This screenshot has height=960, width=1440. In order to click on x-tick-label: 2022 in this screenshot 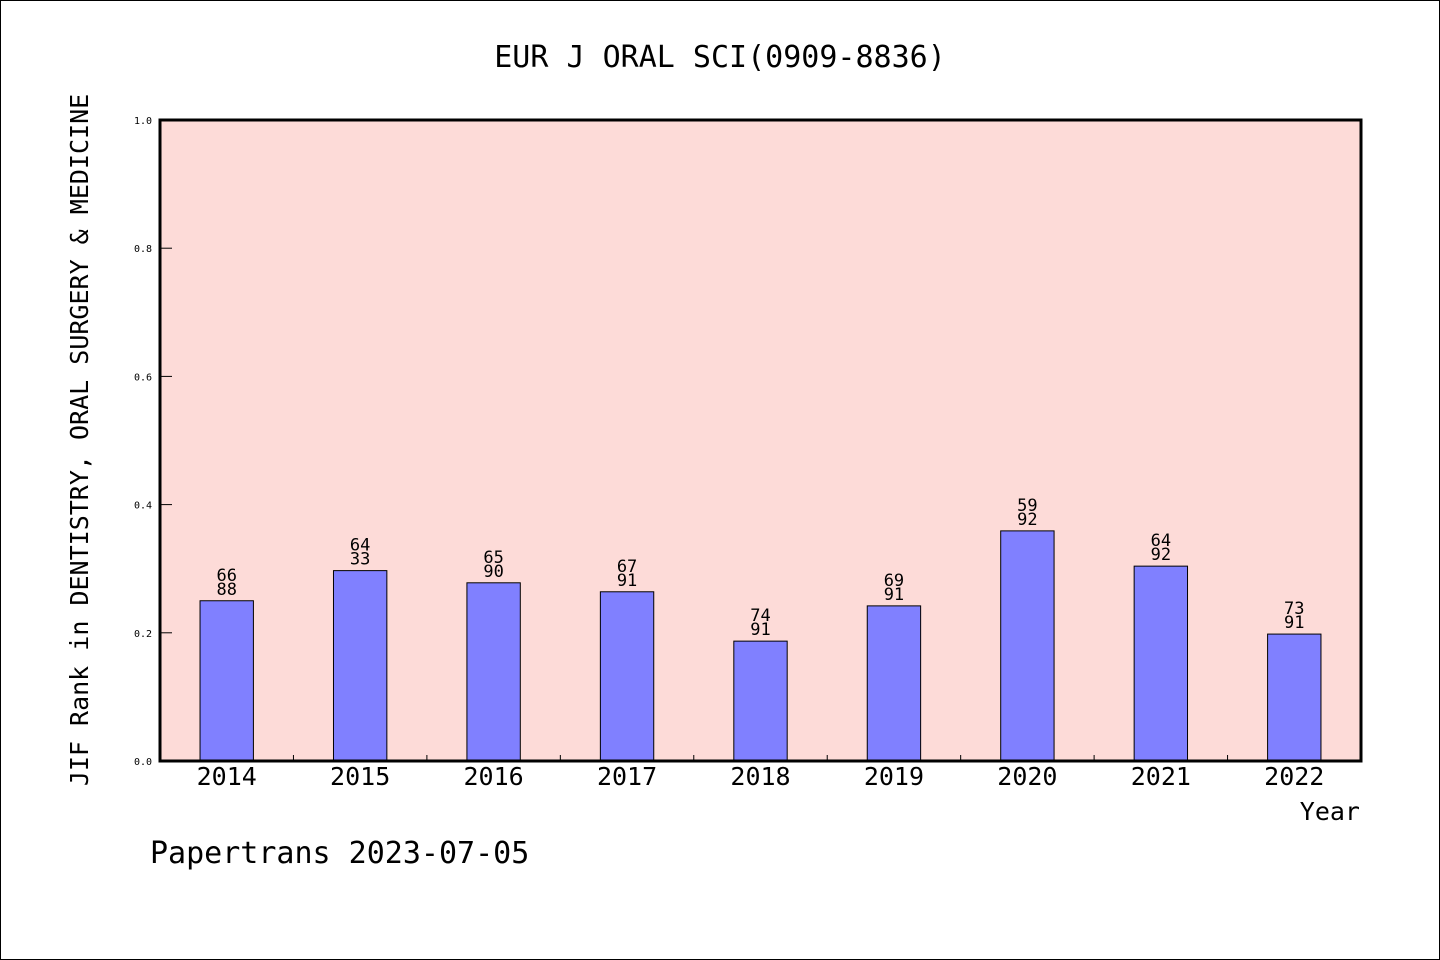, I will do `click(1294, 776)`.